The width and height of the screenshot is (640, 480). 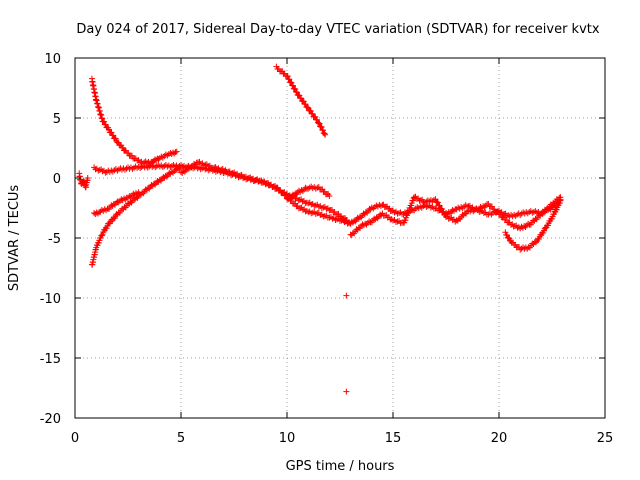 What do you see at coordinates (57, 179) in the screenshot?
I see `y-tick-label: 0` at bounding box center [57, 179].